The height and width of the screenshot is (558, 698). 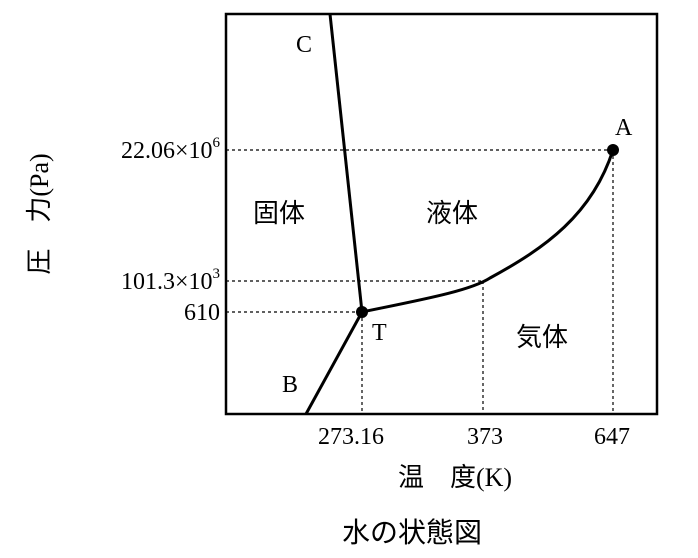 I want to click on y-tick-boiling: 101.3×103, so click(x=170, y=280).